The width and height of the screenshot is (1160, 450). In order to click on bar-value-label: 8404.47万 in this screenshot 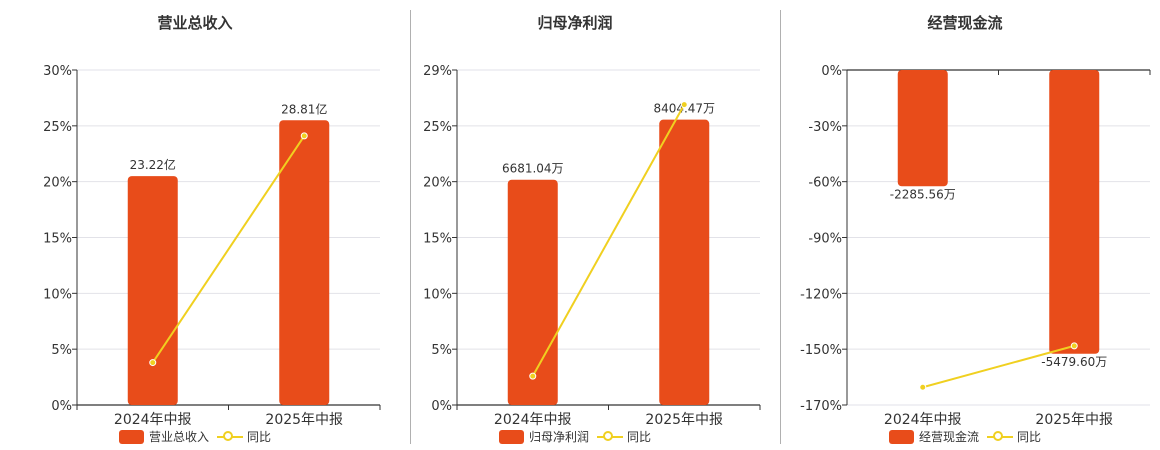, I will do `click(684, 109)`.